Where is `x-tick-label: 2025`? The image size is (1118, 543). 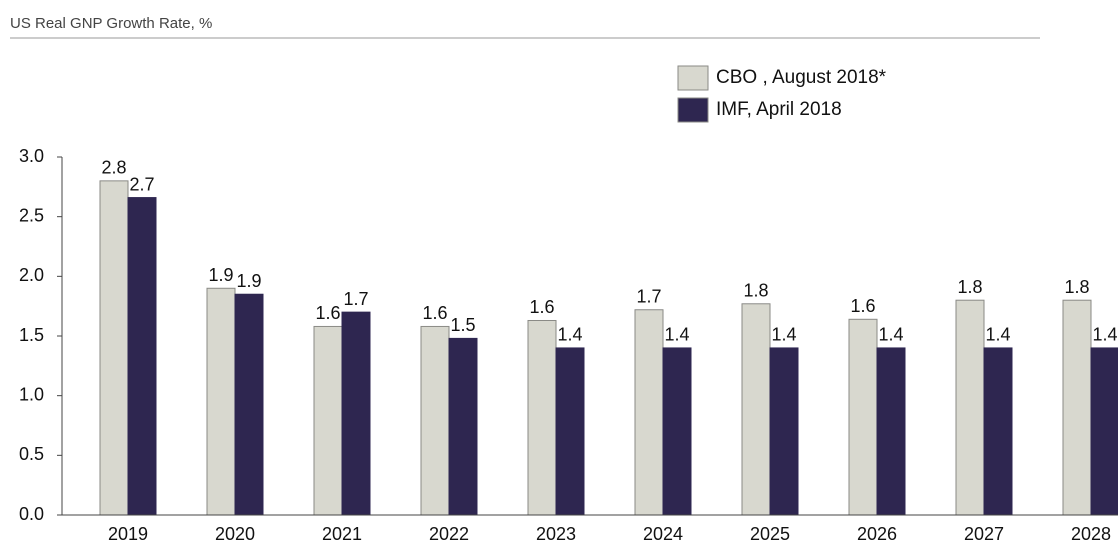
x-tick-label: 2025 is located at coordinates (770, 533).